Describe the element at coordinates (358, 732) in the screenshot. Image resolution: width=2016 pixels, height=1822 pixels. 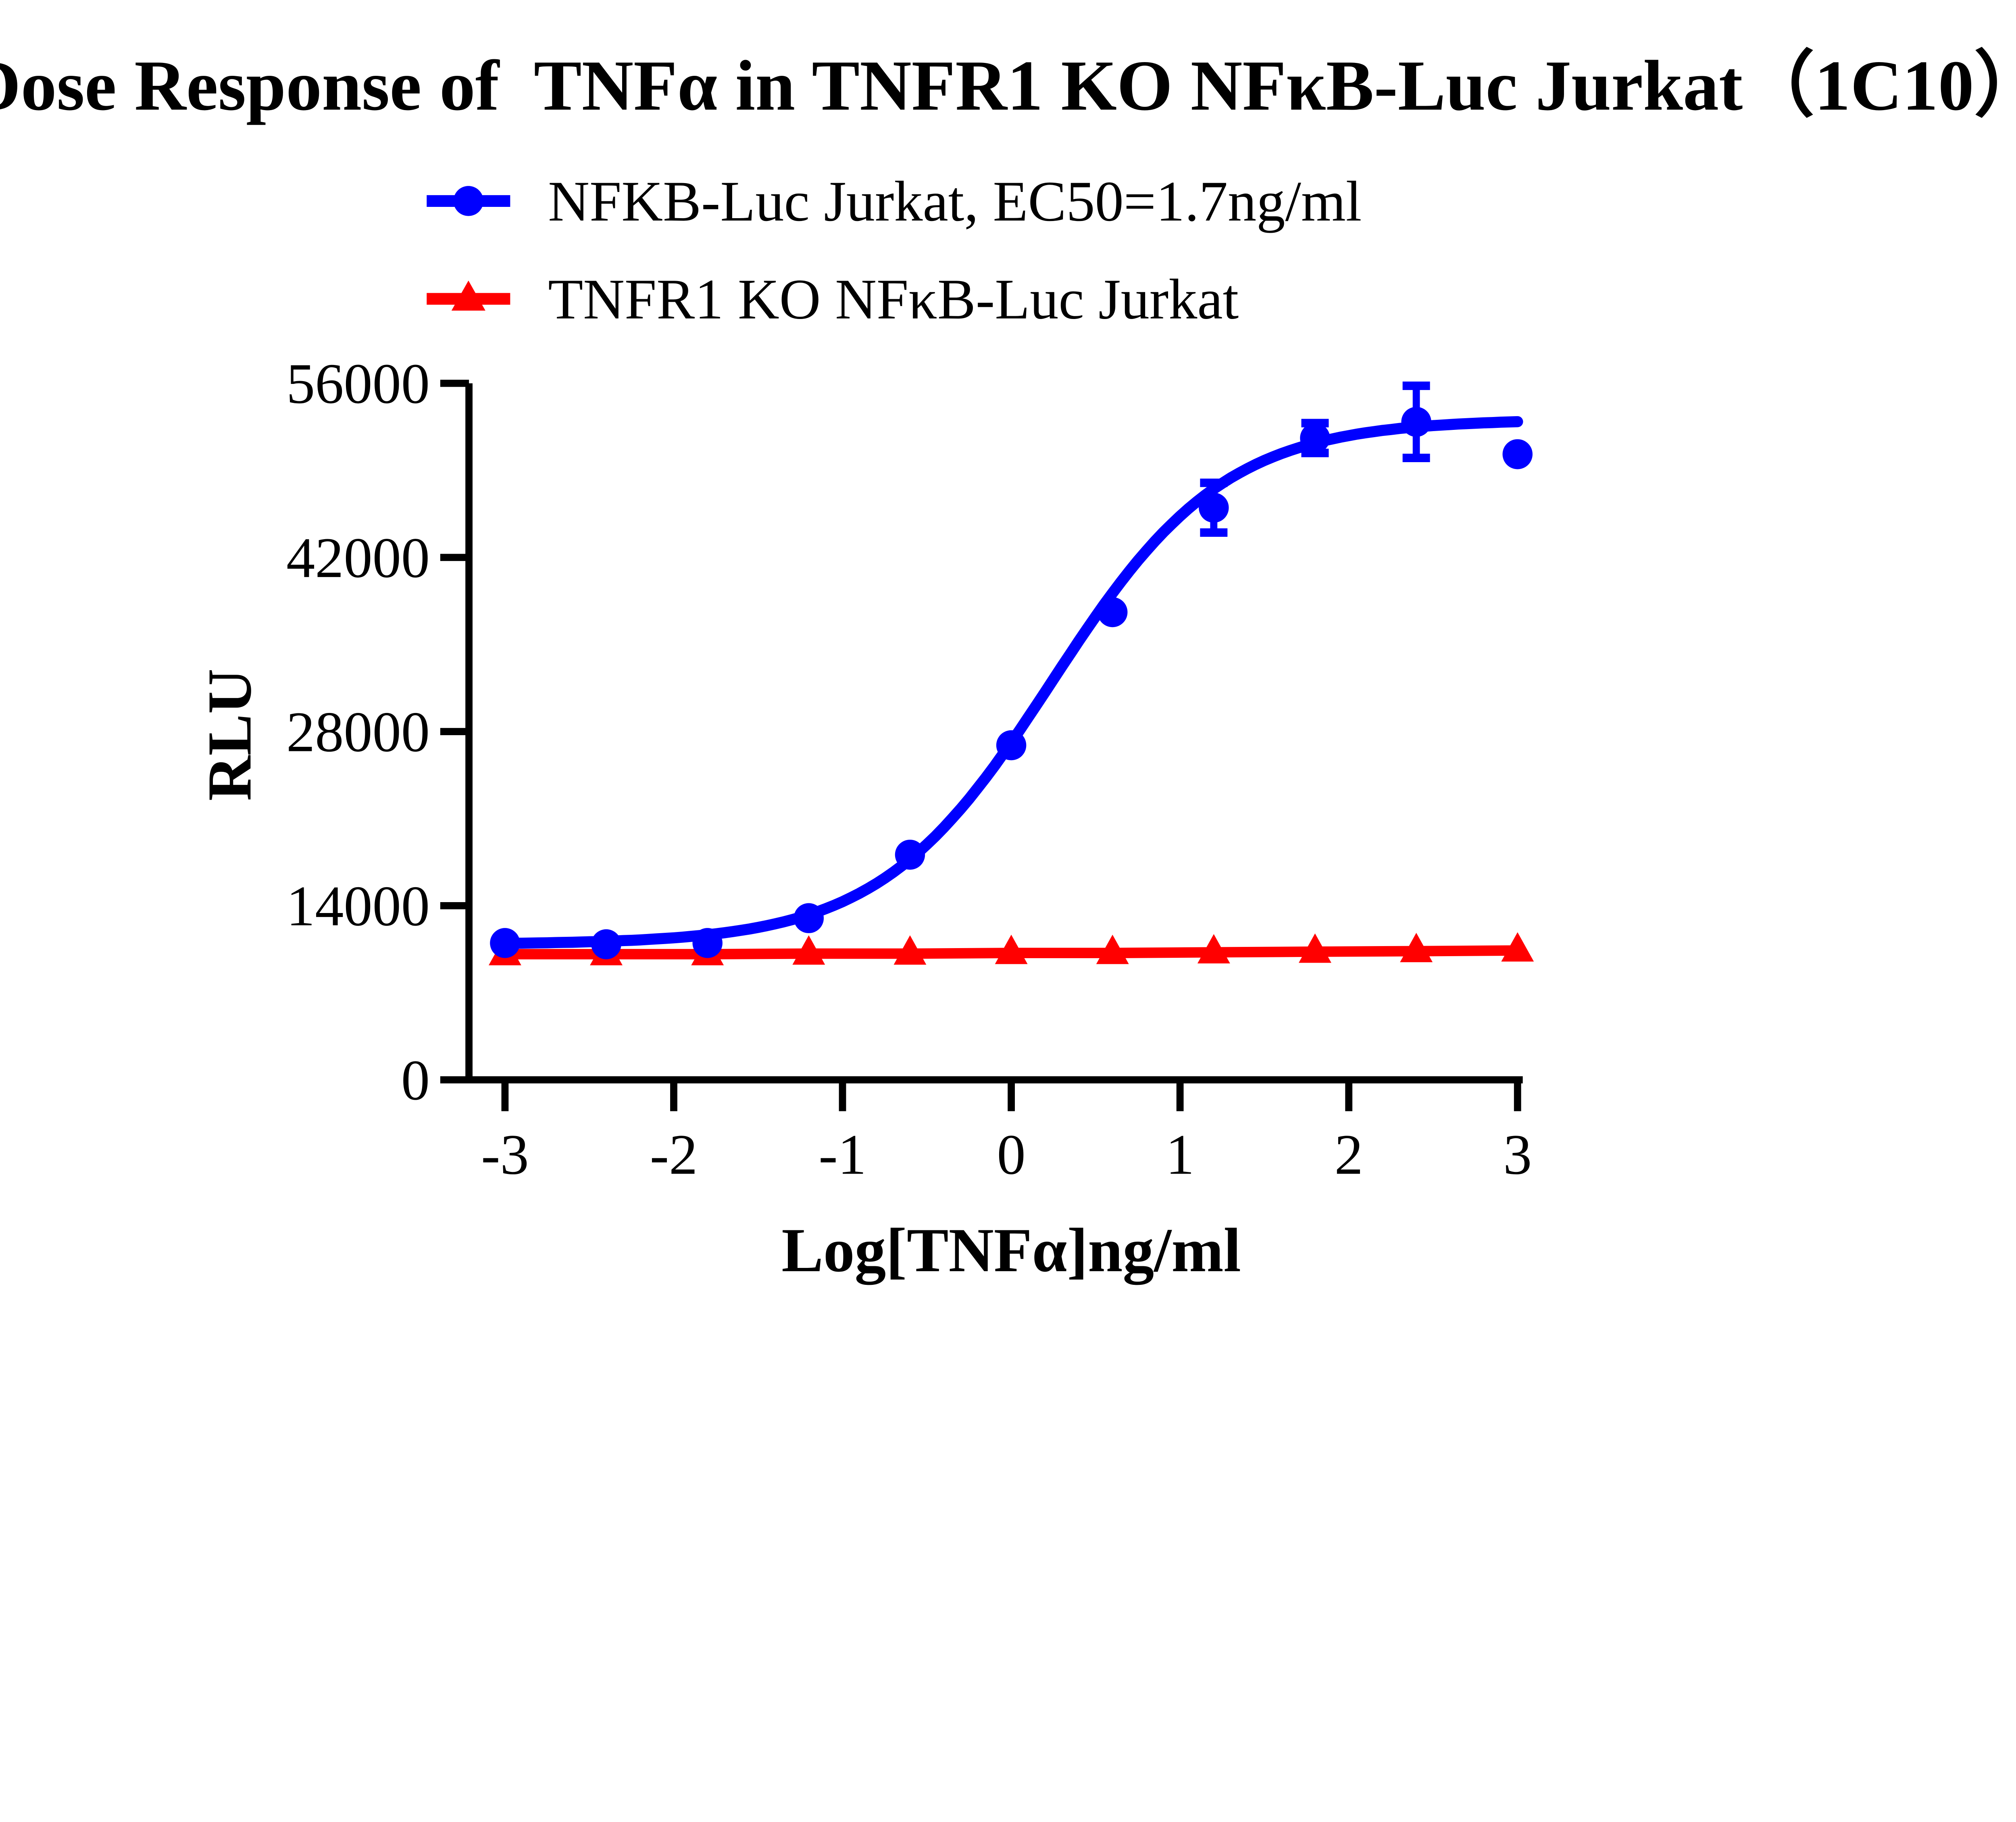
I see `y-tick-label: 28000` at that location.